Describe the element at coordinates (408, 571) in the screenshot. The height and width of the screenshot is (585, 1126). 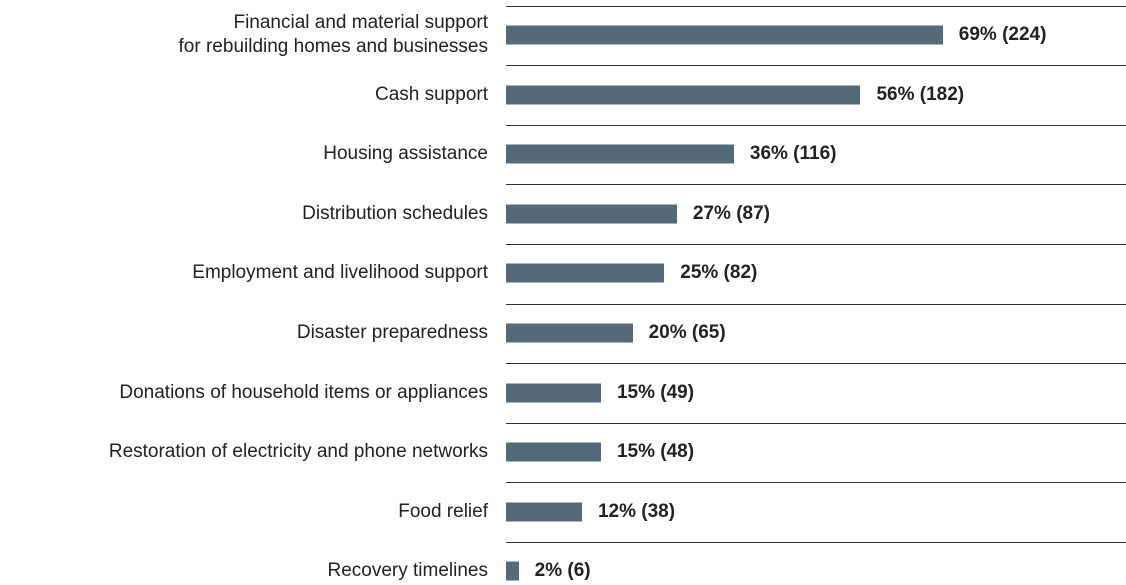
I see `category-label: Recovery timelines` at that location.